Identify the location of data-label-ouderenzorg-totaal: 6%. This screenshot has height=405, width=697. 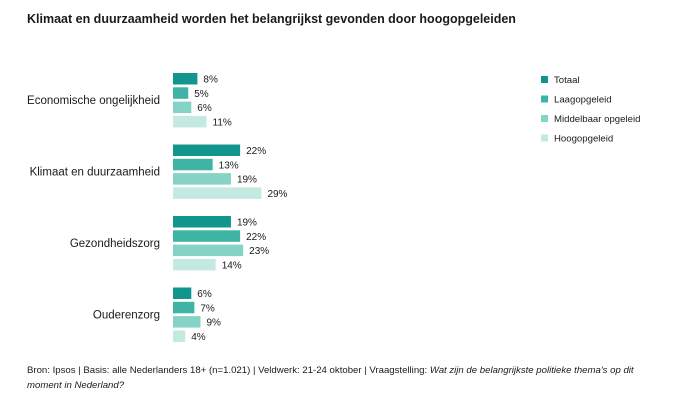
(204, 294).